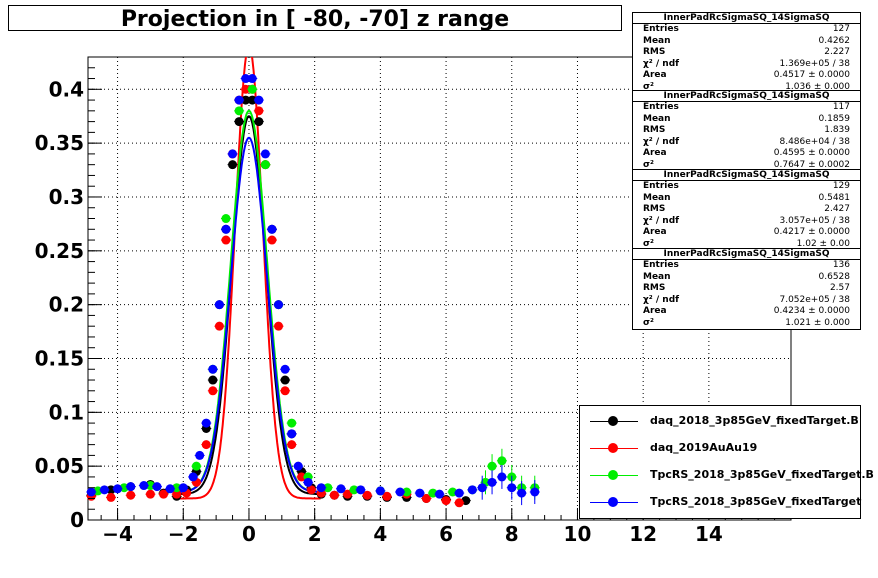 This screenshot has height=578, width=878. Describe the element at coordinates (315, 18) in the screenshot. I see `chart-title-box: Projection in [ -80, -70] z range` at that location.